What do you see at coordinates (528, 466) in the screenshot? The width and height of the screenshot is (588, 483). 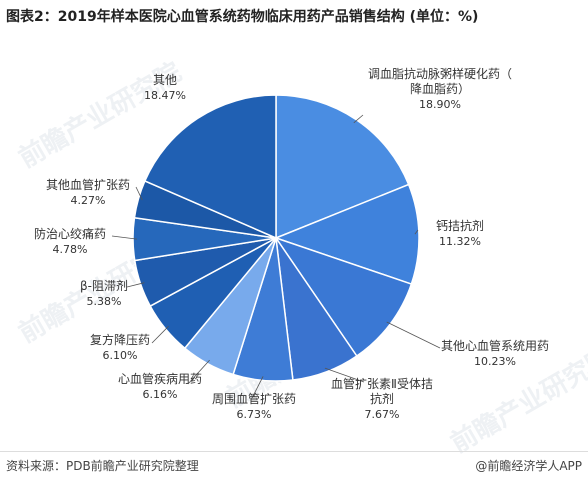 I see `brand-credit: @前瞻经济学人APP` at bounding box center [528, 466].